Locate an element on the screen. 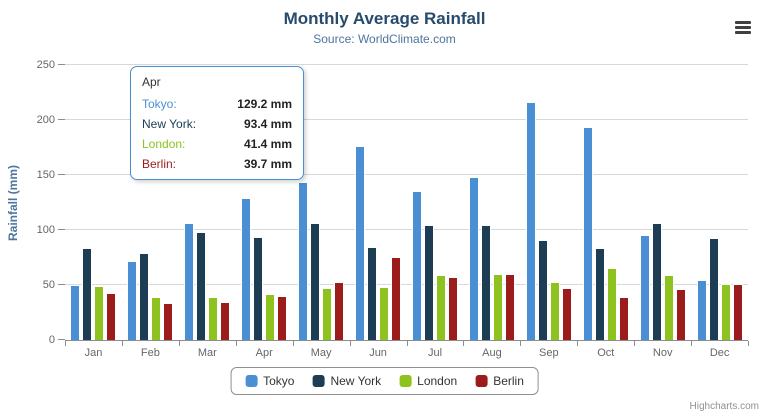 The height and width of the screenshot is (416, 769). bar-london-dec is located at coordinates (725, 311).